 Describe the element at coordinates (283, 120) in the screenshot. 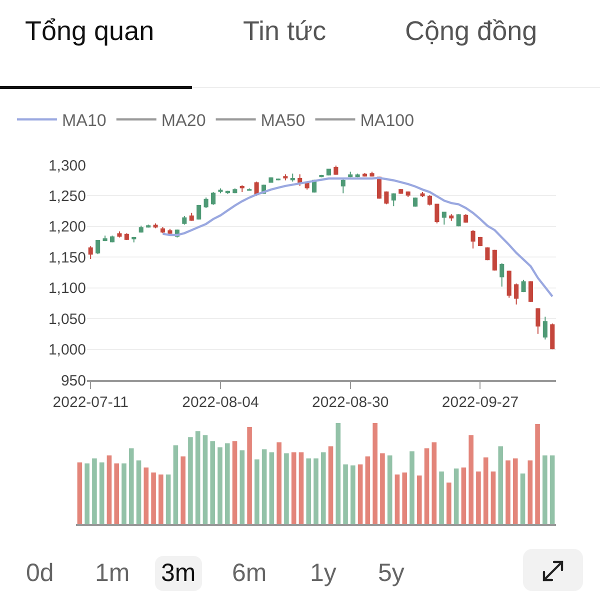

I see `legend-label: MA50` at that location.